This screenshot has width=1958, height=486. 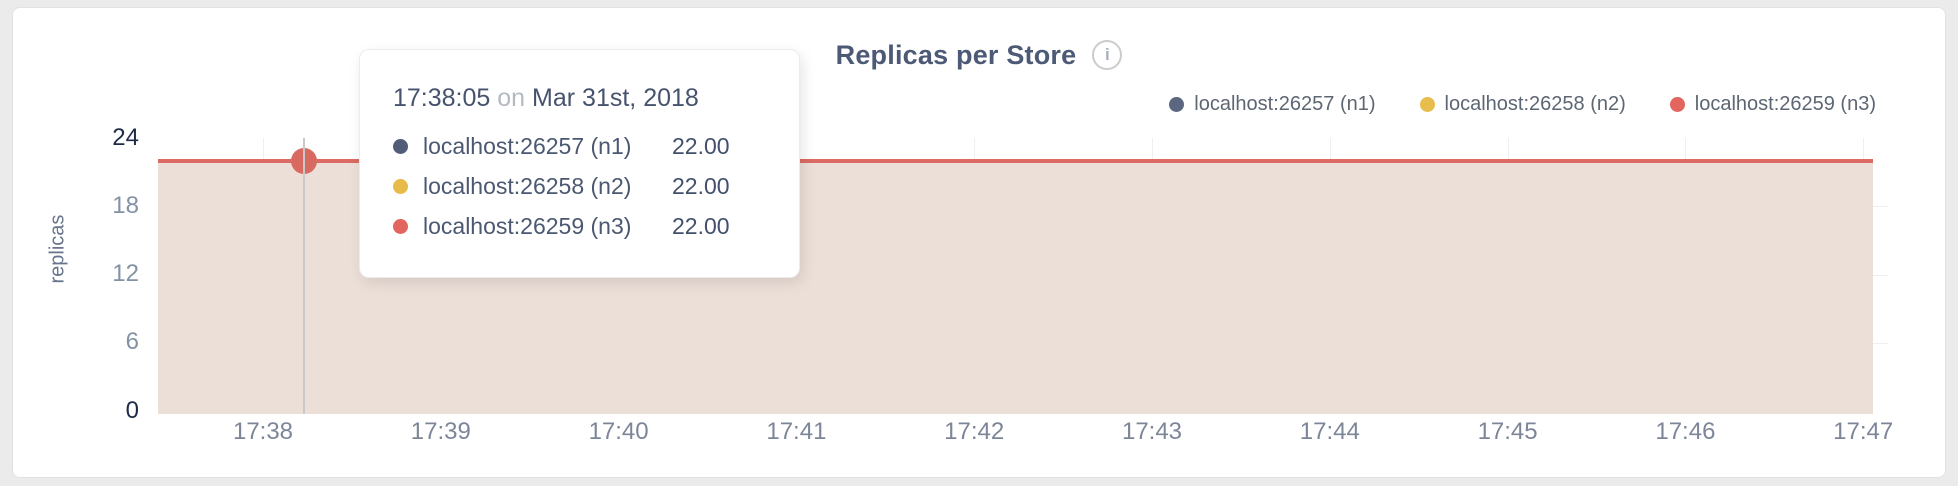 I want to click on x-tick-label: 17:39, so click(x=440, y=431).